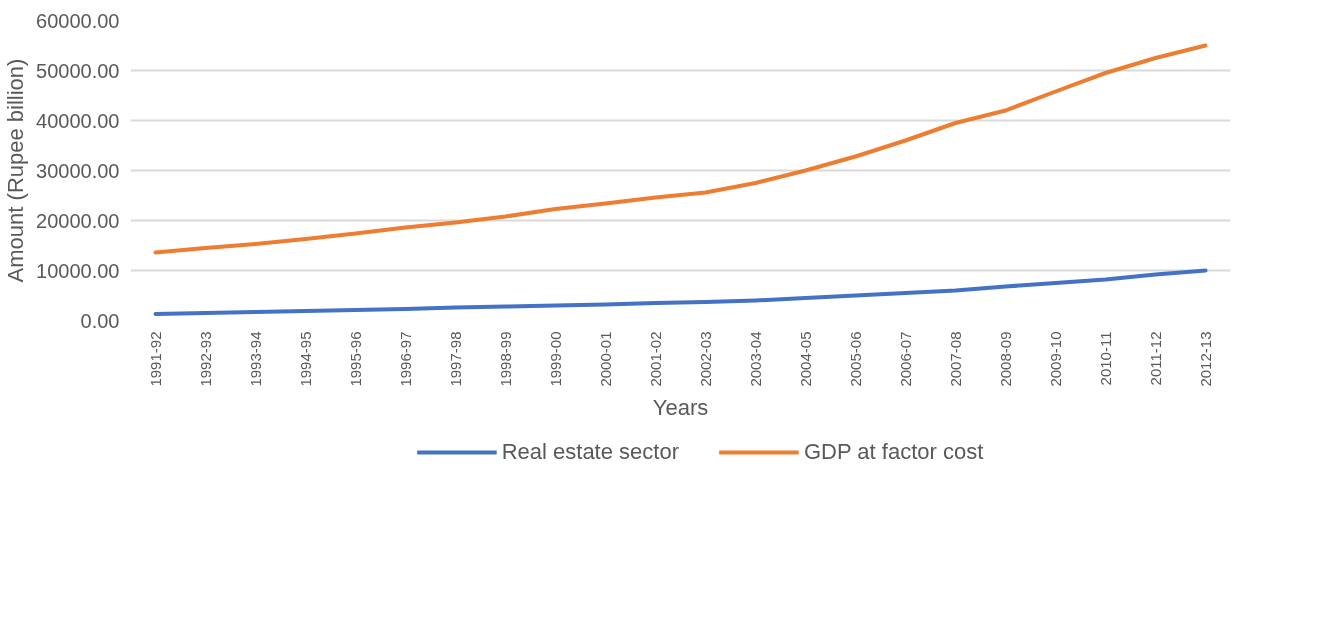  Describe the element at coordinates (205, 359) in the screenshot. I see `x-tick-label: 1992-93` at that location.